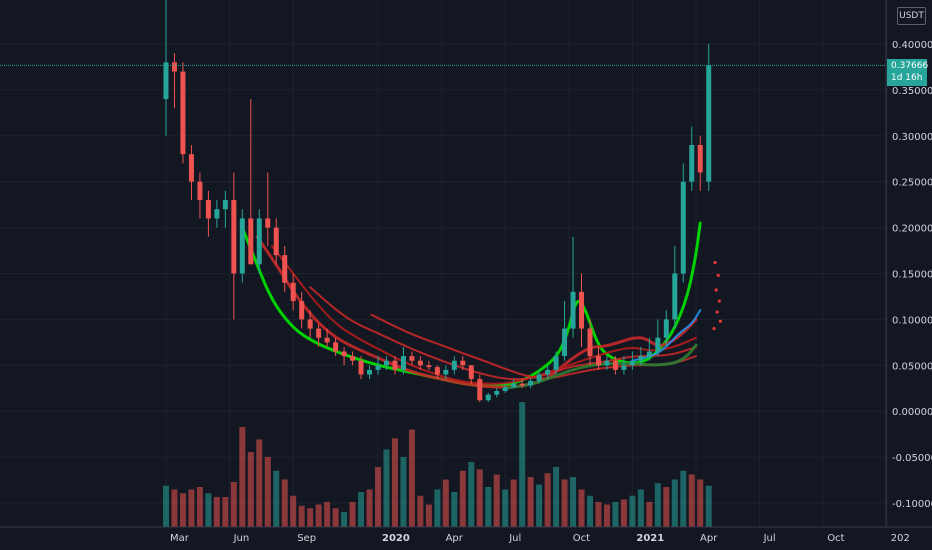  What do you see at coordinates (241, 538) in the screenshot?
I see `time-tick-label: Jun` at bounding box center [241, 538].